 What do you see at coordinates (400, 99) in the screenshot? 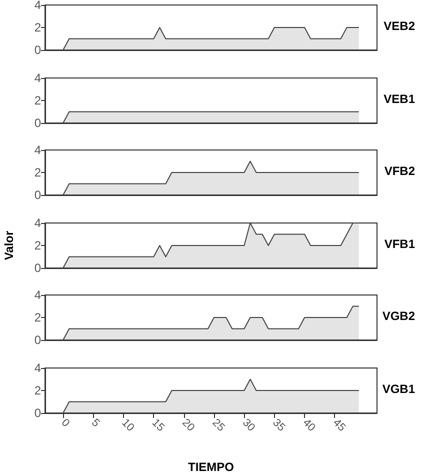
I see `text: VEB1` at bounding box center [400, 99].